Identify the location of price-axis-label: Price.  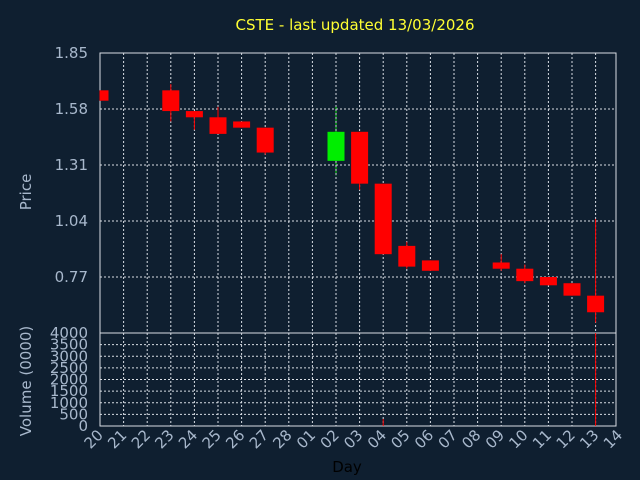
(26, 192).